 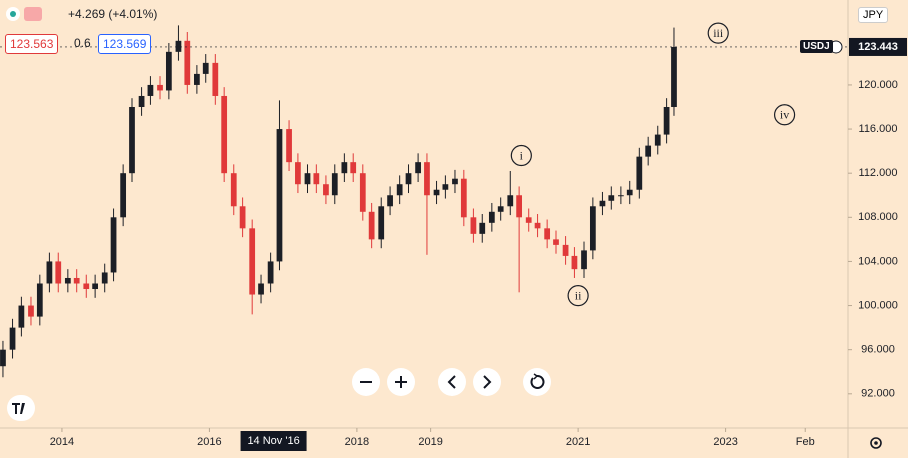 What do you see at coordinates (82, 43) in the screenshot?
I see `spread: 0.6` at bounding box center [82, 43].